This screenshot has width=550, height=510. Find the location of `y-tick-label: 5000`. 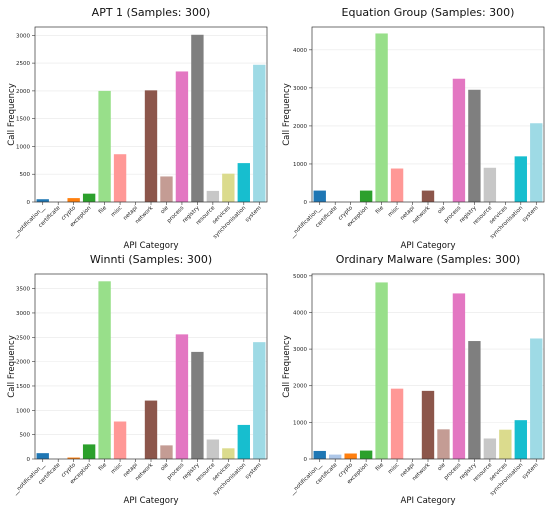

y-tick-label: 5000 is located at coordinates (300, 277).